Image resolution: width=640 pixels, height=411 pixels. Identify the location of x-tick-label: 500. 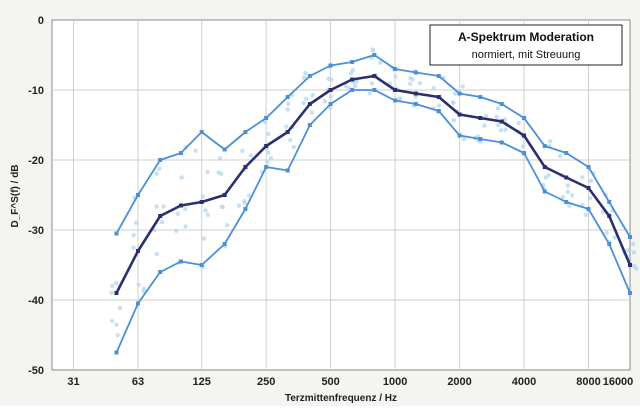
(330, 382).